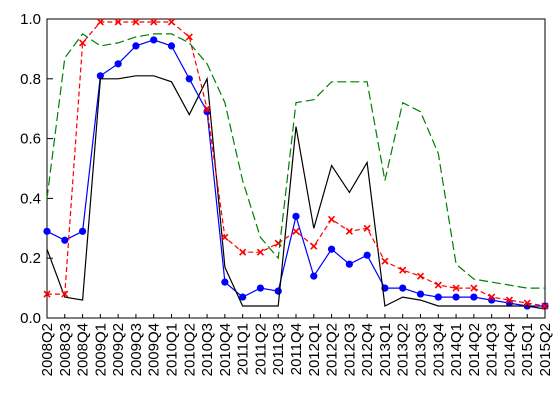 The width and height of the screenshot is (556, 403). Describe the element at coordinates (260, 349) in the screenshot. I see `x-tick-label: 2011Q2` at that location.